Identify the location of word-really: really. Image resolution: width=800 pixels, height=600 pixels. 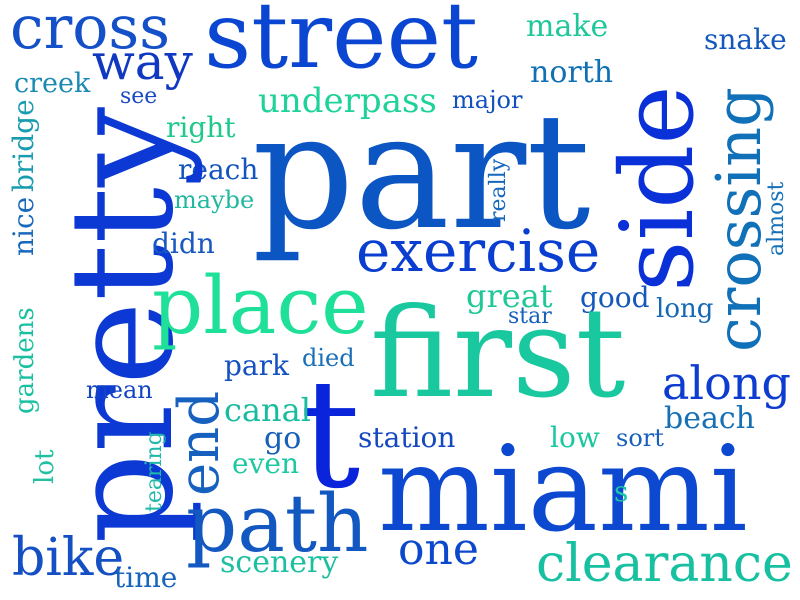
(498, 190).